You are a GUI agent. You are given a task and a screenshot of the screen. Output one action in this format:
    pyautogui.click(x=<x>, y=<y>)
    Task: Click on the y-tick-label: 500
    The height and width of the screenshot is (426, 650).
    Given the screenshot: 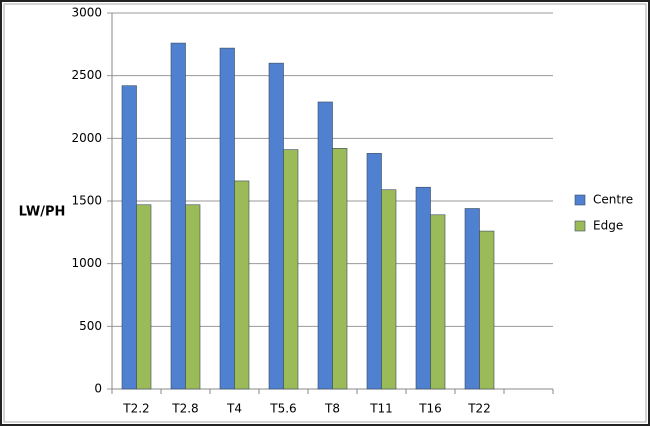 What is the action you would take?
    pyautogui.click(x=90, y=326)
    